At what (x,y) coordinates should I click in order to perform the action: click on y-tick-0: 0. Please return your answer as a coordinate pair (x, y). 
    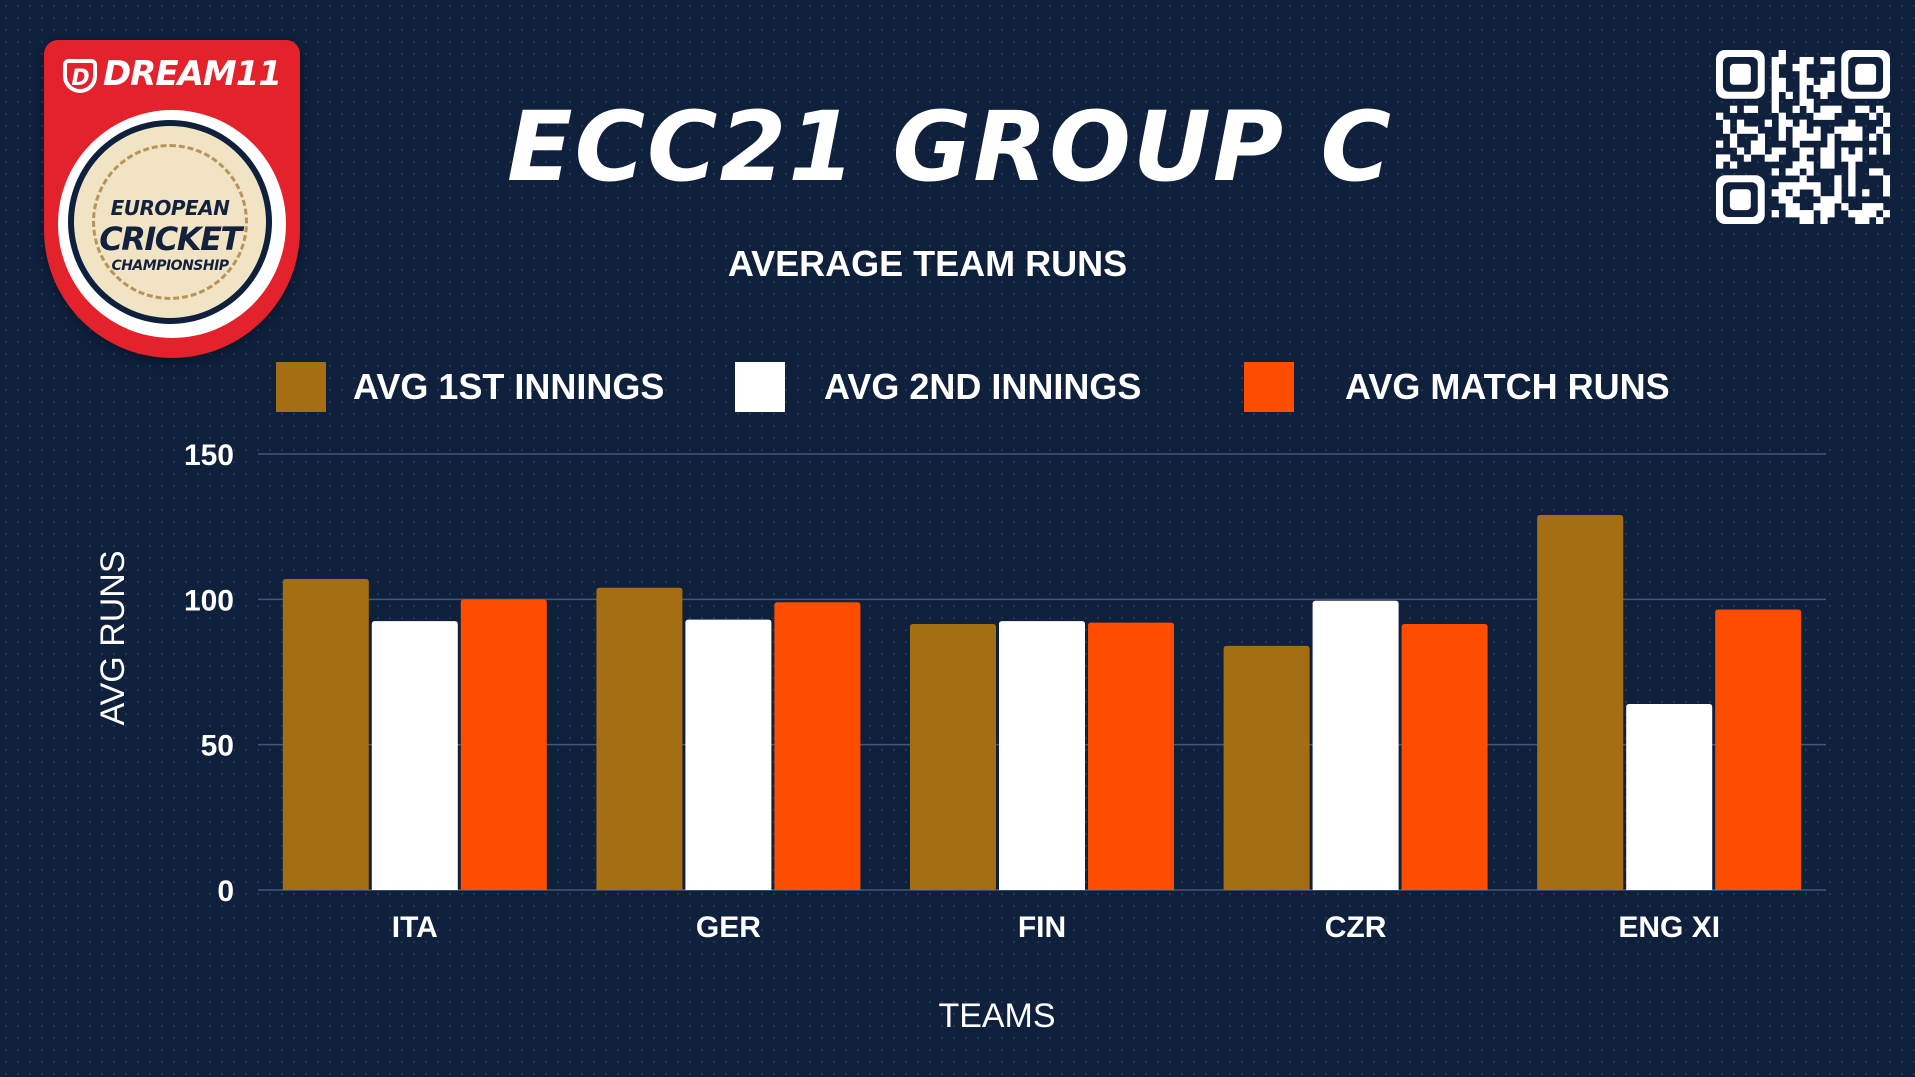
    Looking at the image, I should click on (225, 891).